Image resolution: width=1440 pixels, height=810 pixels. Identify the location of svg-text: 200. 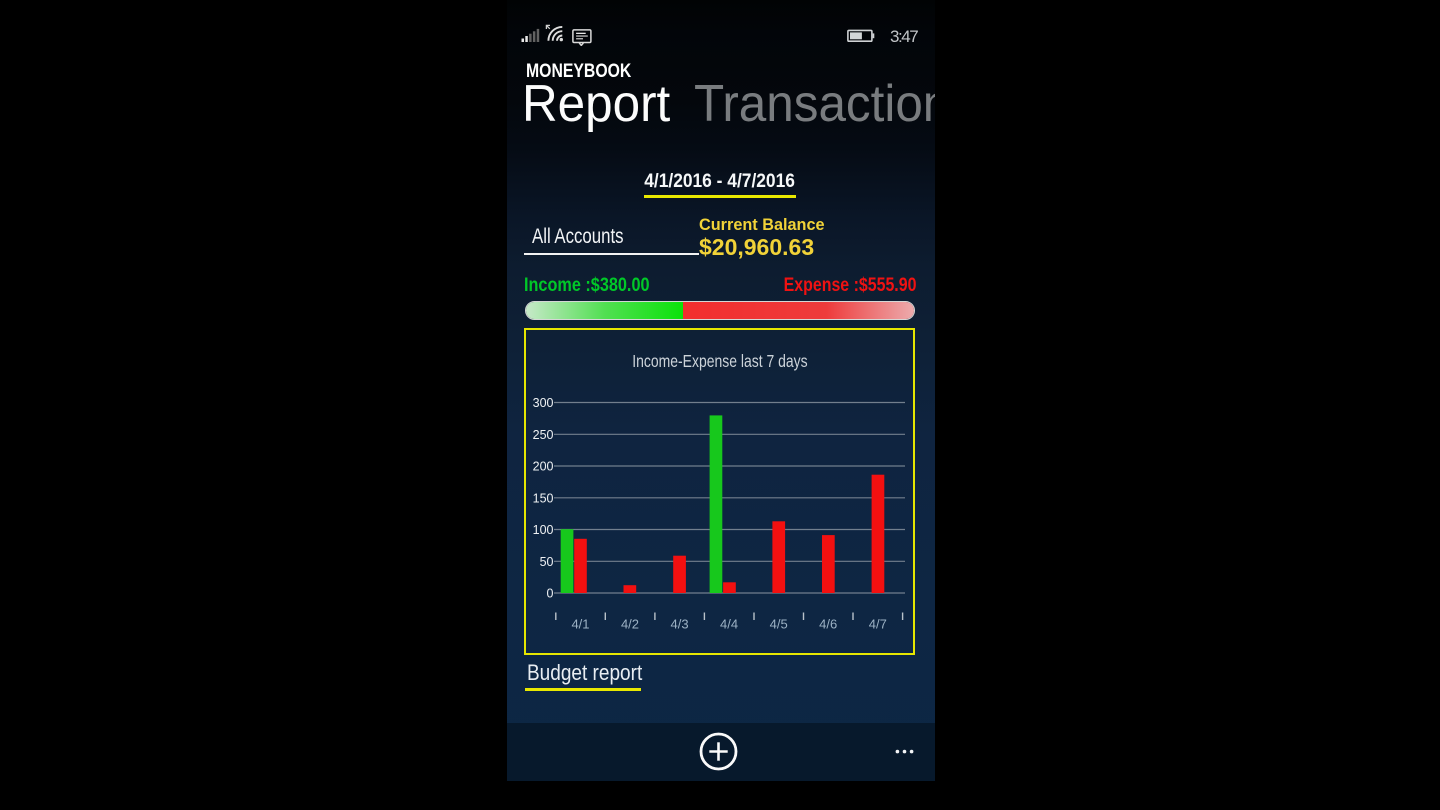
(543, 467).